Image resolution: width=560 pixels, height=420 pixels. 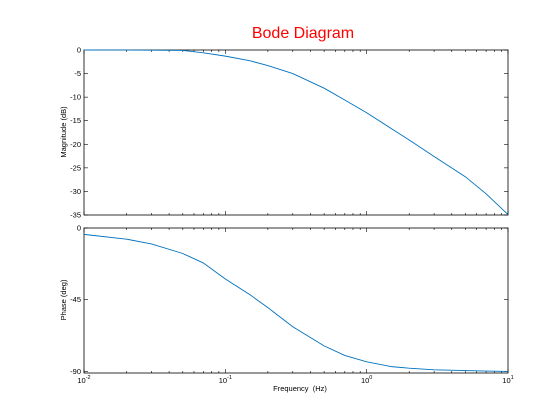 I want to click on magnitude-y-tick-label: -5, so click(x=77, y=73).